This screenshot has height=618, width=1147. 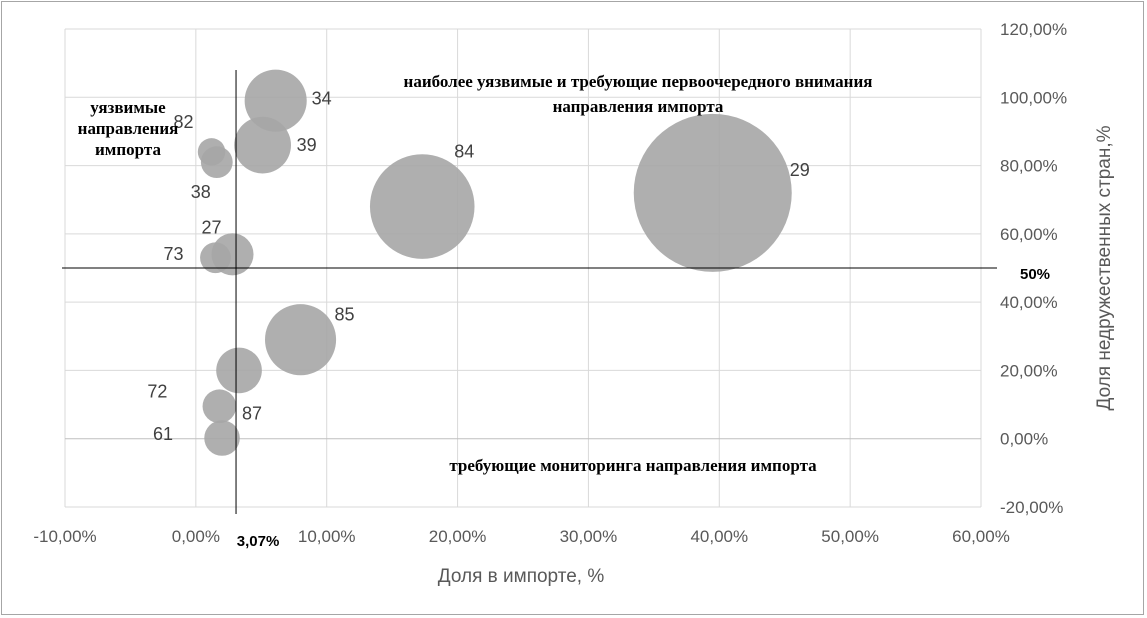 What do you see at coordinates (196, 536) in the screenshot?
I see `x-tick-label: 0,00%` at bounding box center [196, 536].